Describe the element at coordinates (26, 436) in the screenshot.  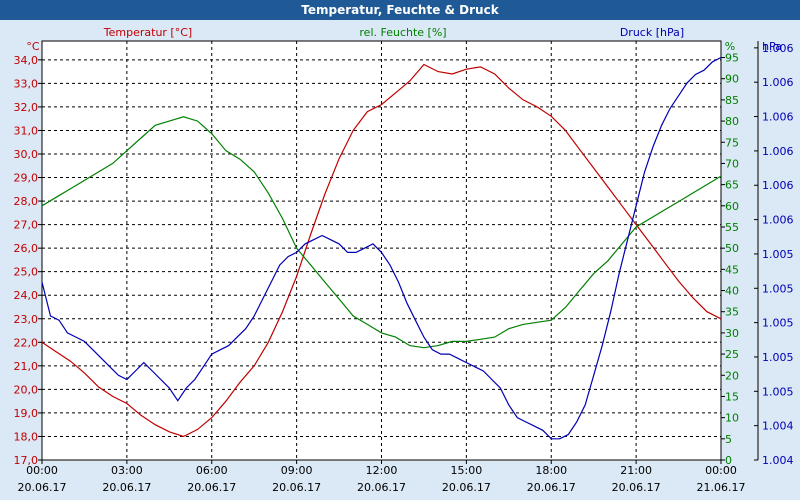
I see `temp-tick-label: 18,0` at that location.